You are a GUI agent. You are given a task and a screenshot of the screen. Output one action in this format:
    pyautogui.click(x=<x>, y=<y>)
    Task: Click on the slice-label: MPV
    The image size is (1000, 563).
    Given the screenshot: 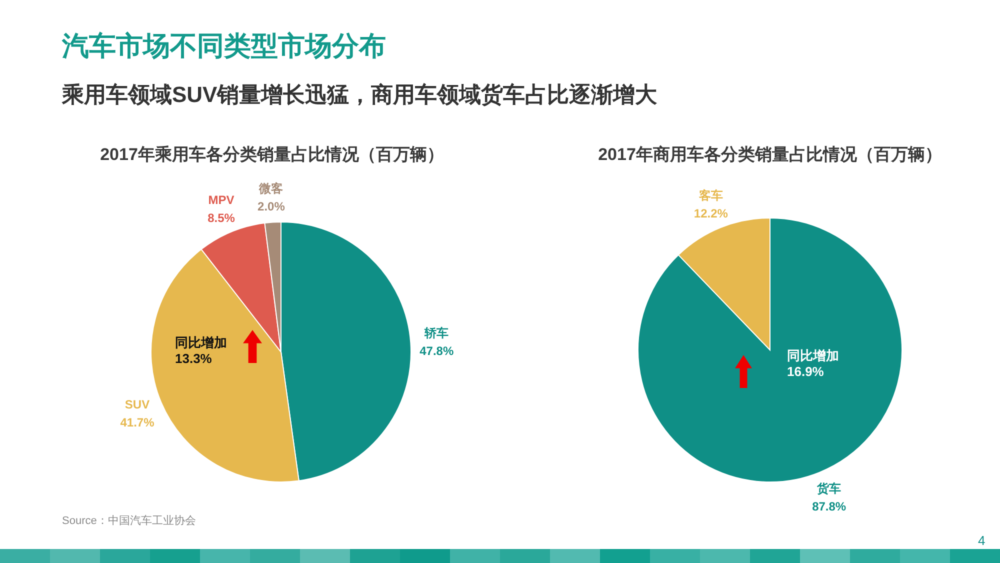 What is the action you would take?
    pyautogui.click(x=221, y=199)
    